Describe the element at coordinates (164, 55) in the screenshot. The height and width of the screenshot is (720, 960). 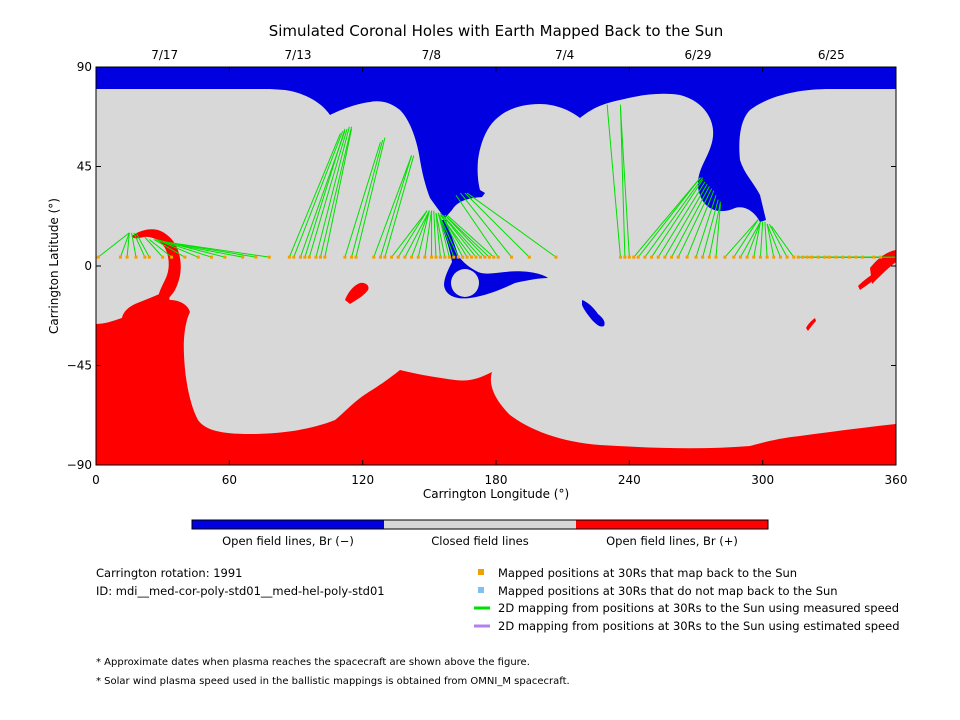
I see `top-date-label: 7/17` at that location.